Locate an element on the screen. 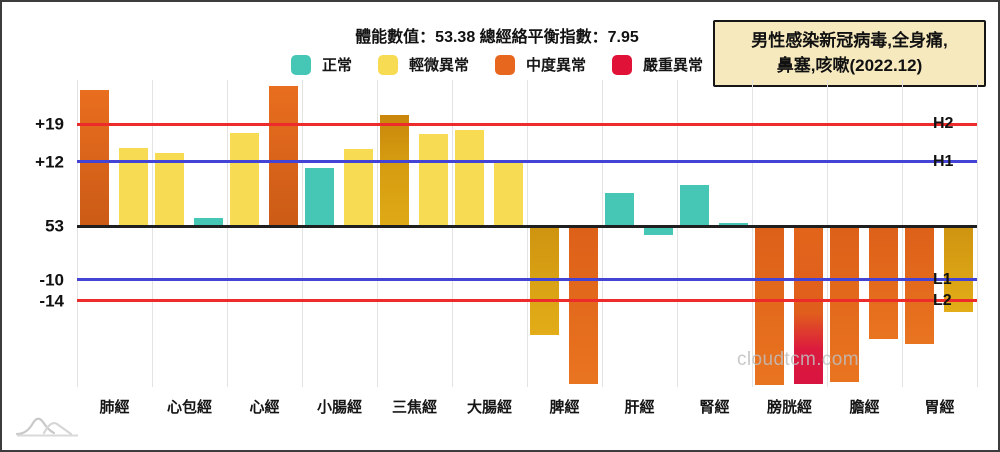 This screenshot has height=452, width=1000. x-axis-label-腎經: 腎經 is located at coordinates (714, 407).